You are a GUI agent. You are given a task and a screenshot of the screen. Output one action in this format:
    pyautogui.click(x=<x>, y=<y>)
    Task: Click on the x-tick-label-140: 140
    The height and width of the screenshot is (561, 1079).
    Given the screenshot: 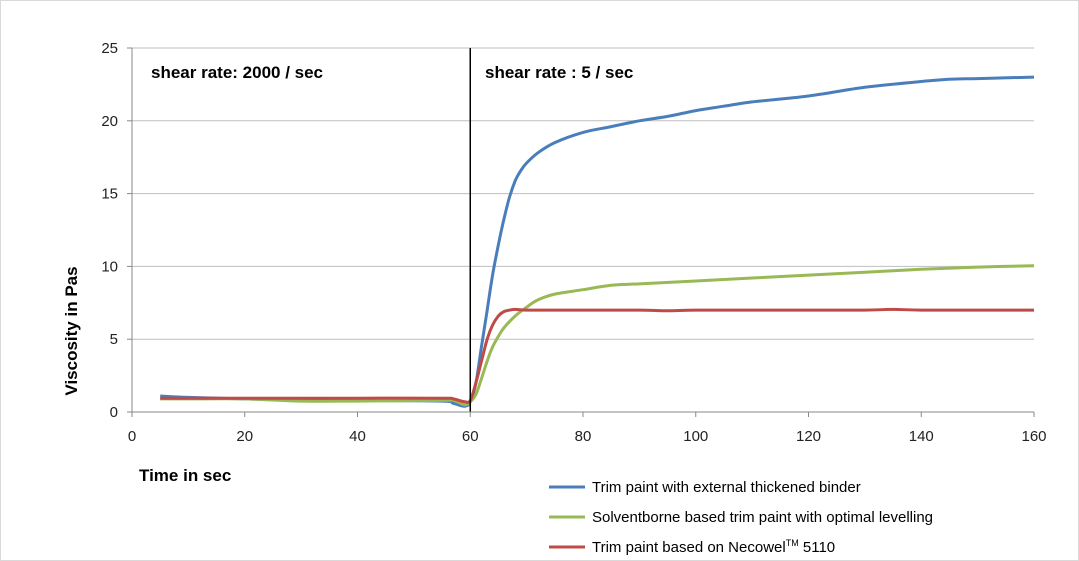 What is the action you would take?
    pyautogui.click(x=921, y=436)
    